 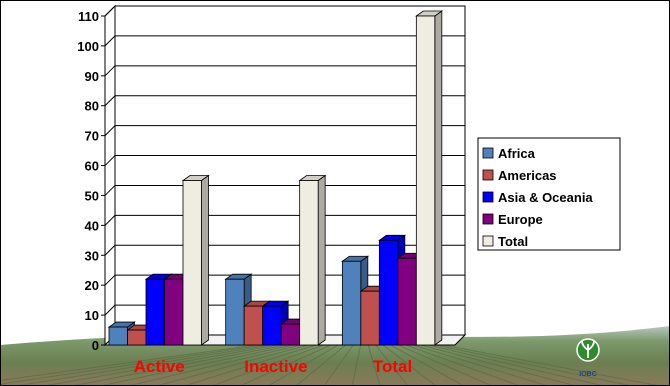 I want to click on y-tick-label: 60, so click(x=92, y=166).